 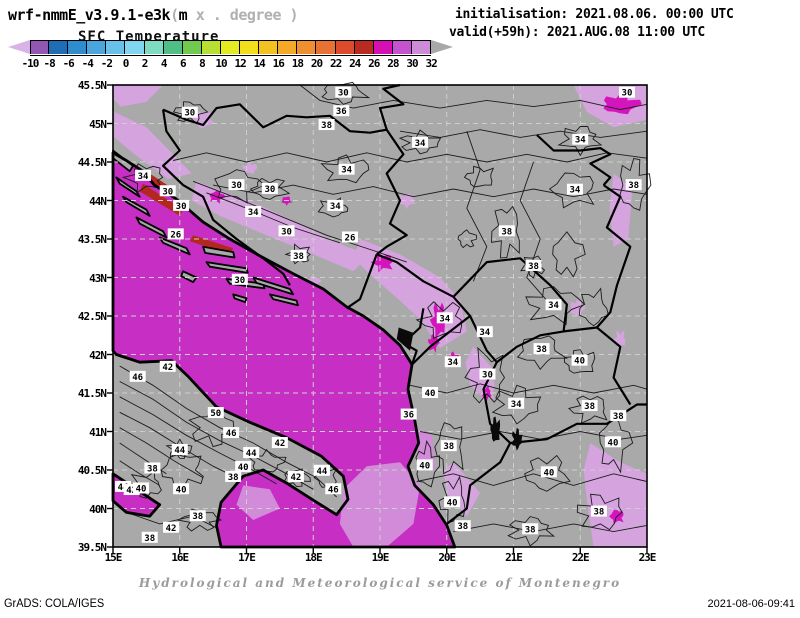 What do you see at coordinates (622, 104) in the screenshot?
I see `hot-core-patch` at bounding box center [622, 104].